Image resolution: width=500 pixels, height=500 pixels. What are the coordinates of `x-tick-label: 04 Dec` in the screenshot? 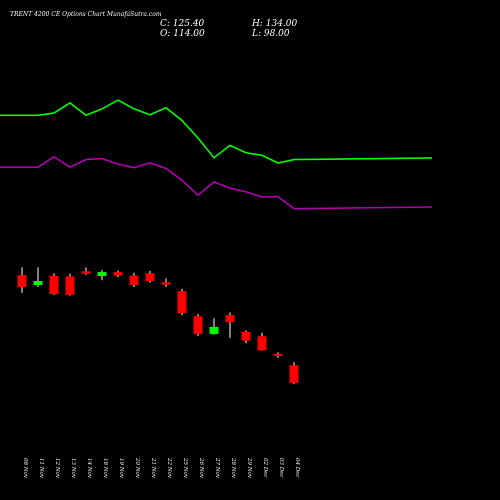 It's located at (297, 468).